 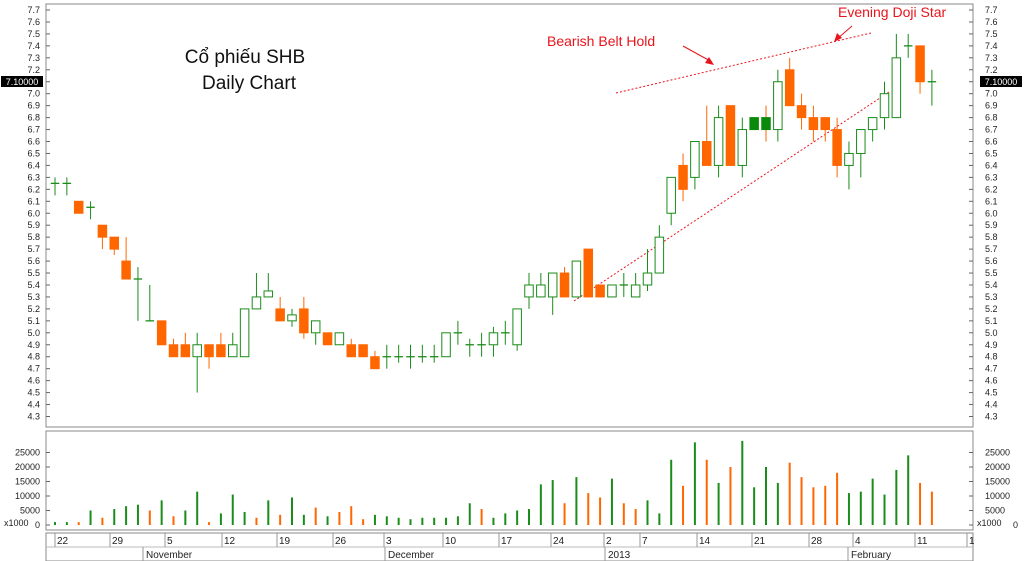 What do you see at coordinates (997, 482) in the screenshot?
I see `volume-tick-label-right: 15000` at bounding box center [997, 482].